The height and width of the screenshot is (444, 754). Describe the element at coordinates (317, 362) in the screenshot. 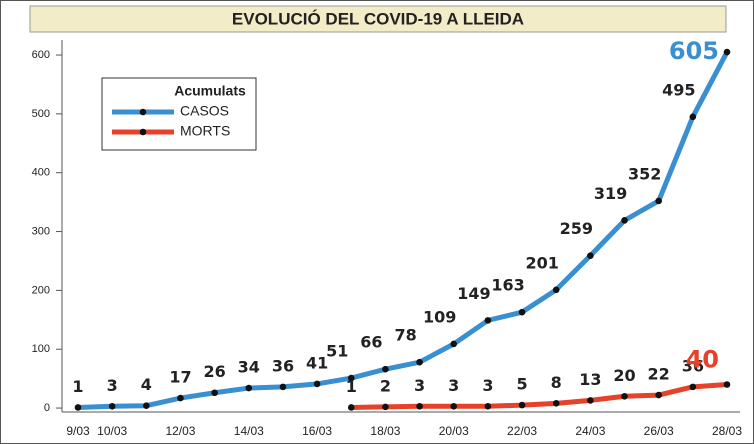

I see `data-label: 41` at that location.